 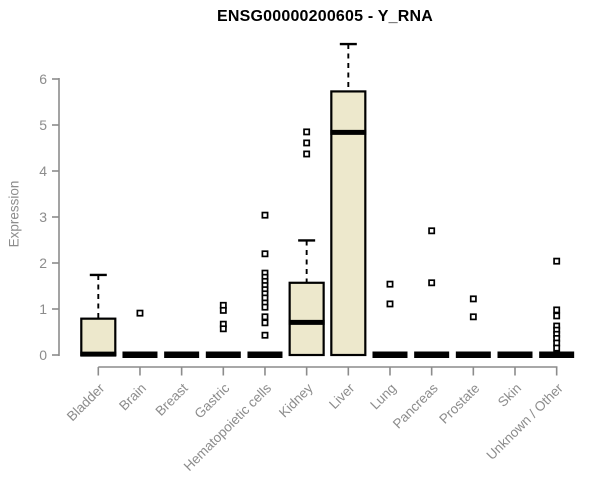 What do you see at coordinates (132, 397) in the screenshot?
I see `x-tick-label: Brain` at bounding box center [132, 397].